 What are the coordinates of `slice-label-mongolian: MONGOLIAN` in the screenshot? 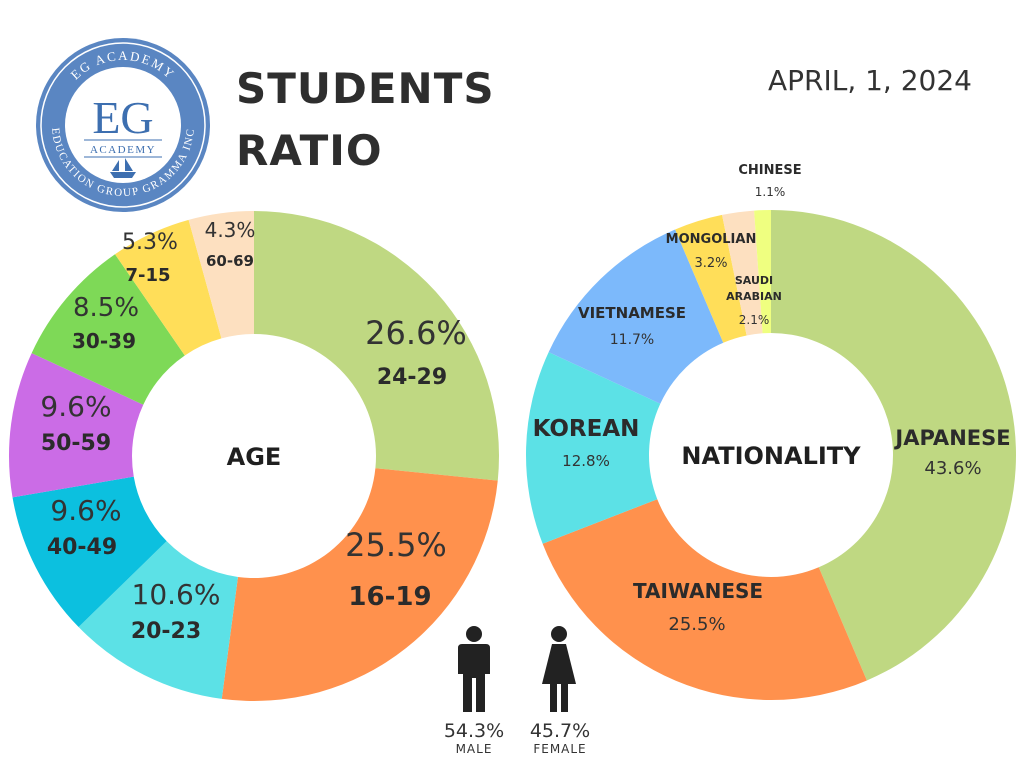 It's located at (711, 239).